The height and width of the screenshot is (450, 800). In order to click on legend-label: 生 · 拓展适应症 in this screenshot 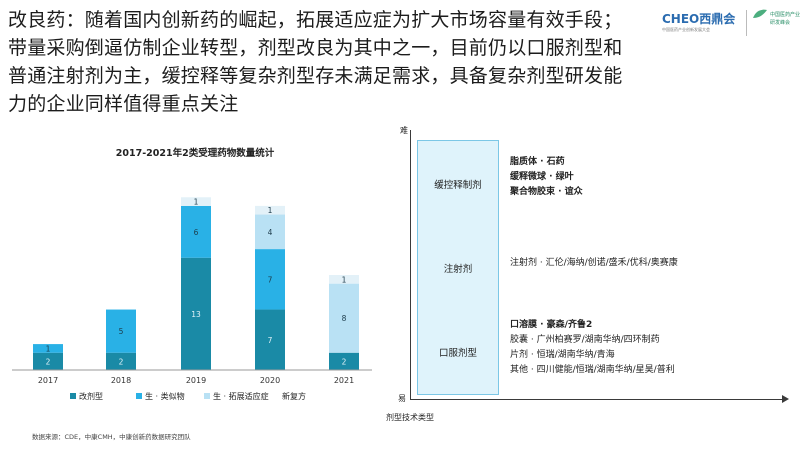, I will do `click(241, 396)`.